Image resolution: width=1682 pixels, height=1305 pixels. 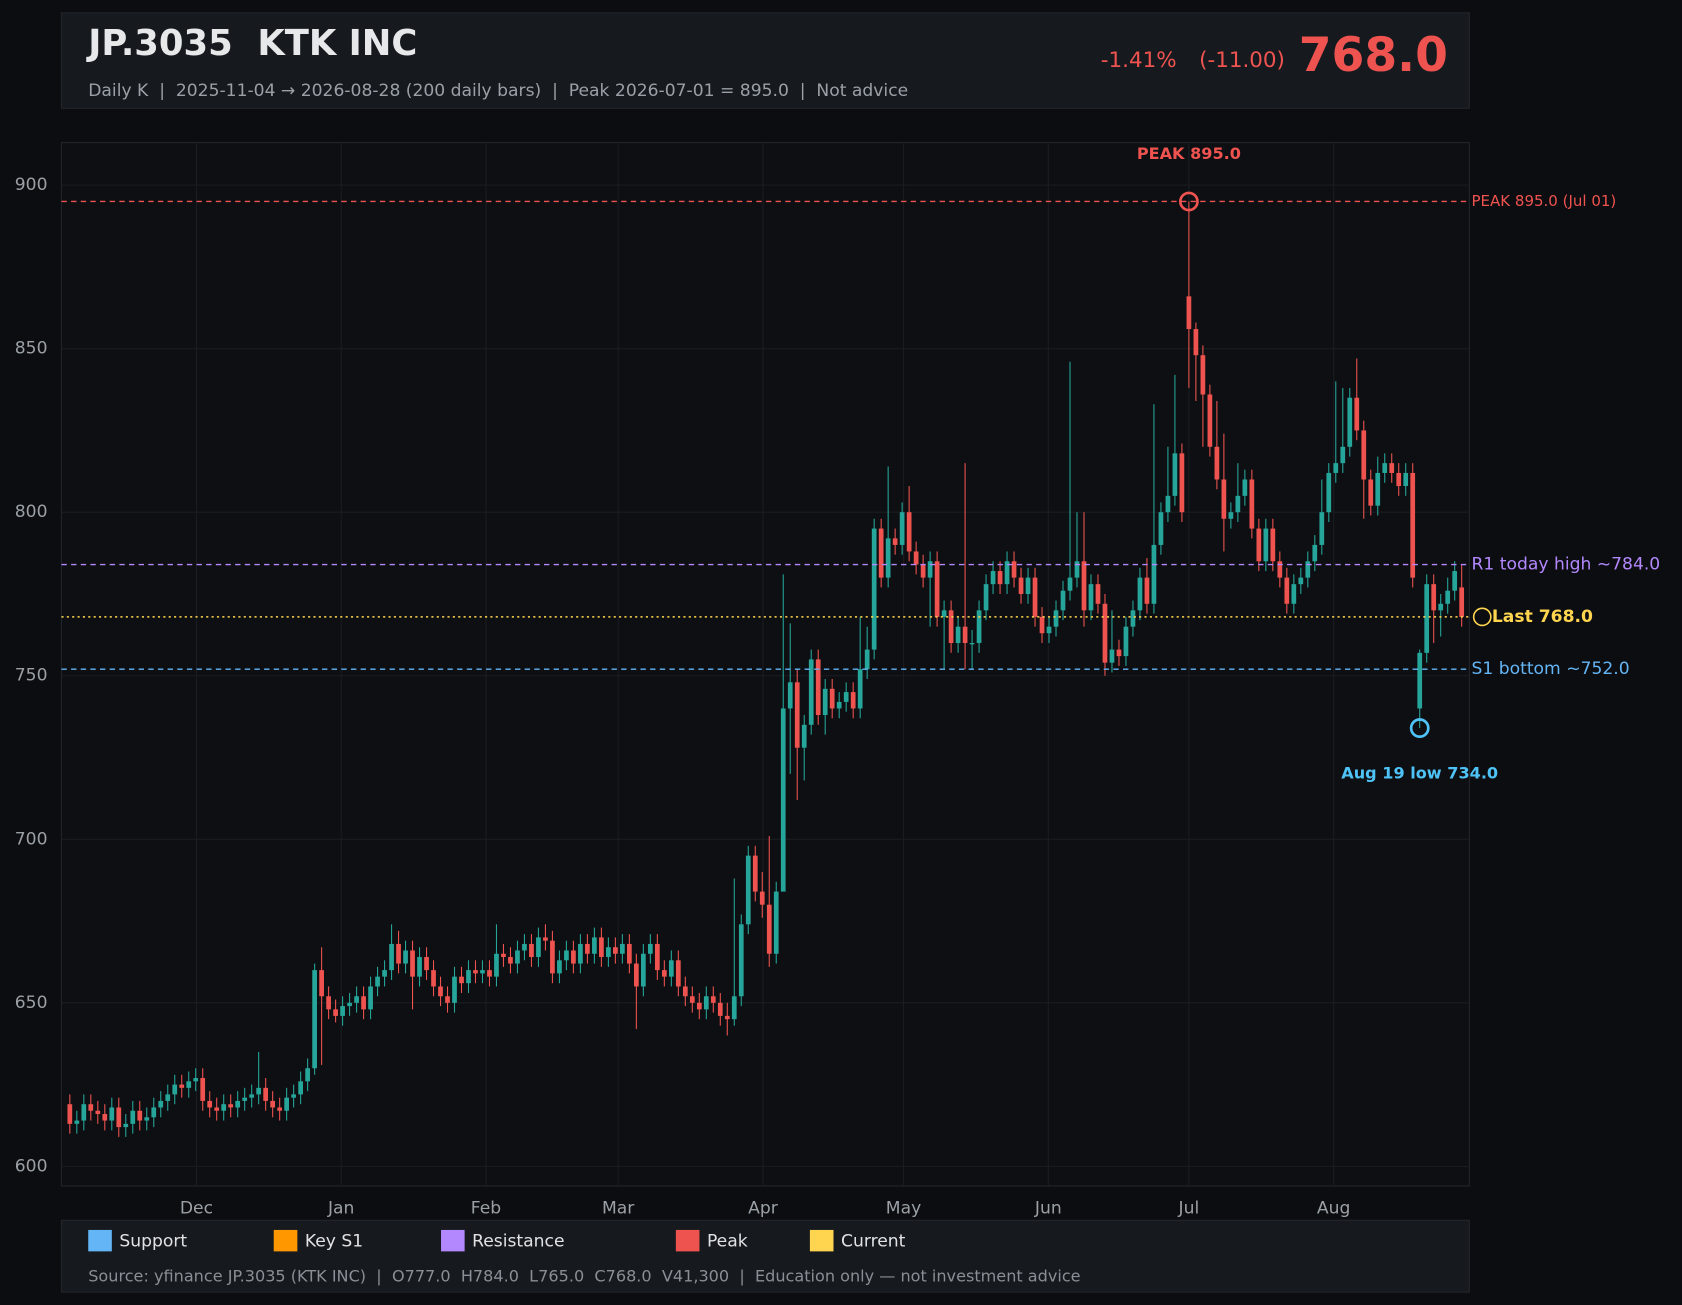 I want to click on title: JP.3035 KTK INC, so click(x=251, y=43).